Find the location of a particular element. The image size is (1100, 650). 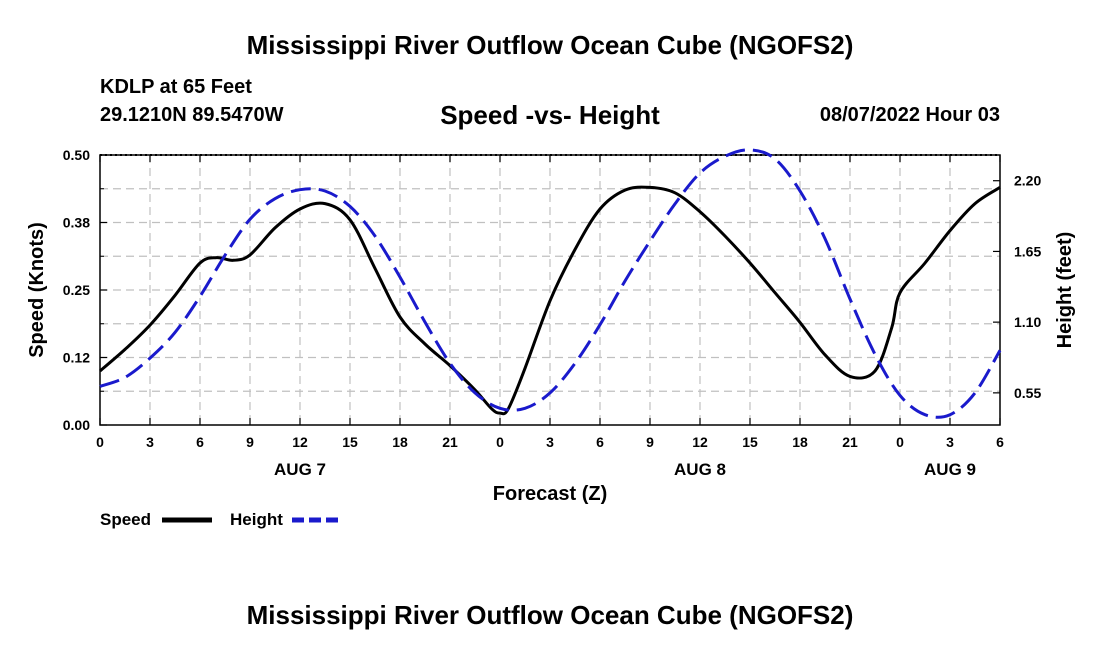

y-axis-label: Speed (Knots) is located at coordinates (37, 290).